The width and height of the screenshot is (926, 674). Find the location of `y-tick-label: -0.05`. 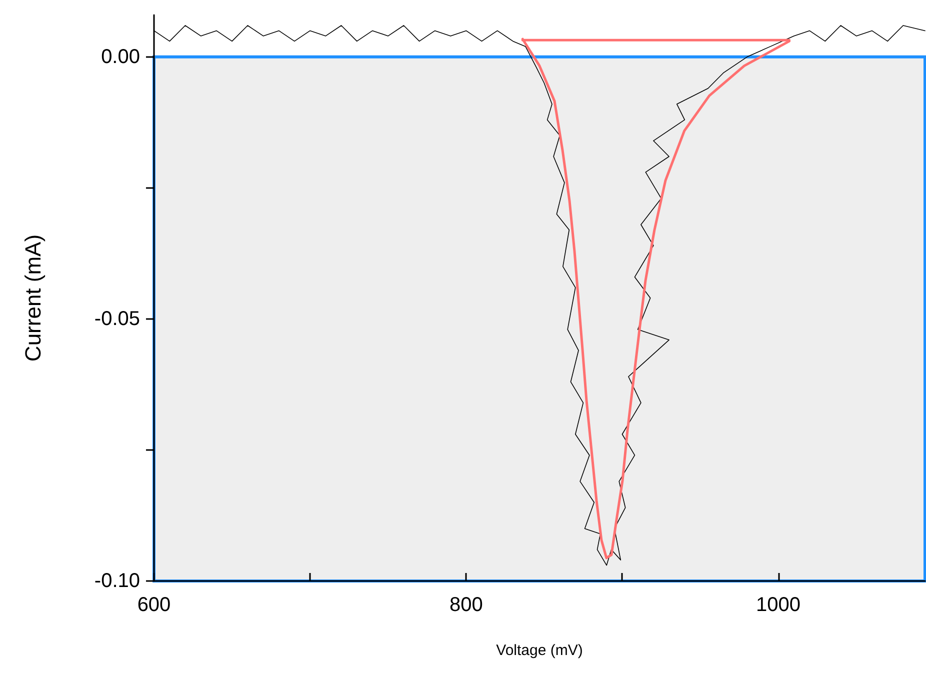

y-tick-label: -0.05 is located at coordinates (117, 319).